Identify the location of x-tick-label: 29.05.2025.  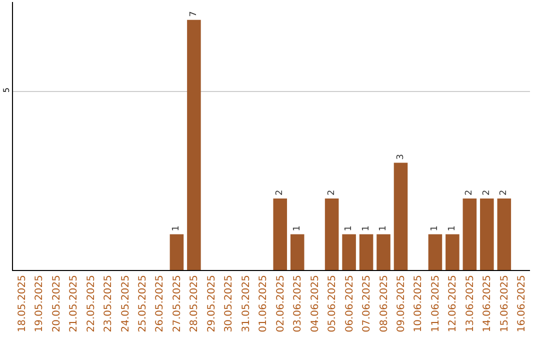
(212, 303).